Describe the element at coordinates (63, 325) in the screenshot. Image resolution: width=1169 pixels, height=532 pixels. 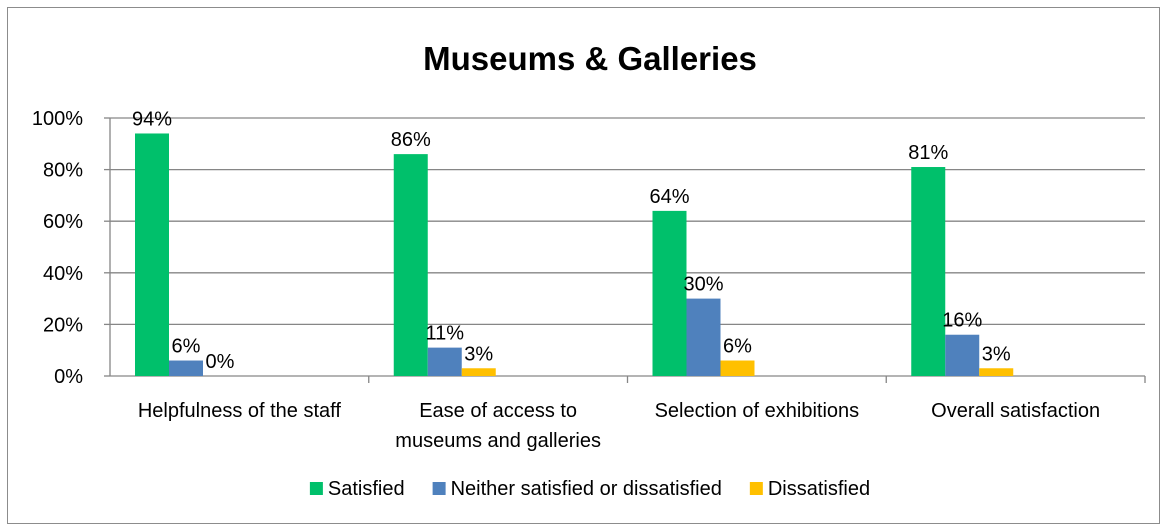
I see `y-tick-label: 20%` at that location.